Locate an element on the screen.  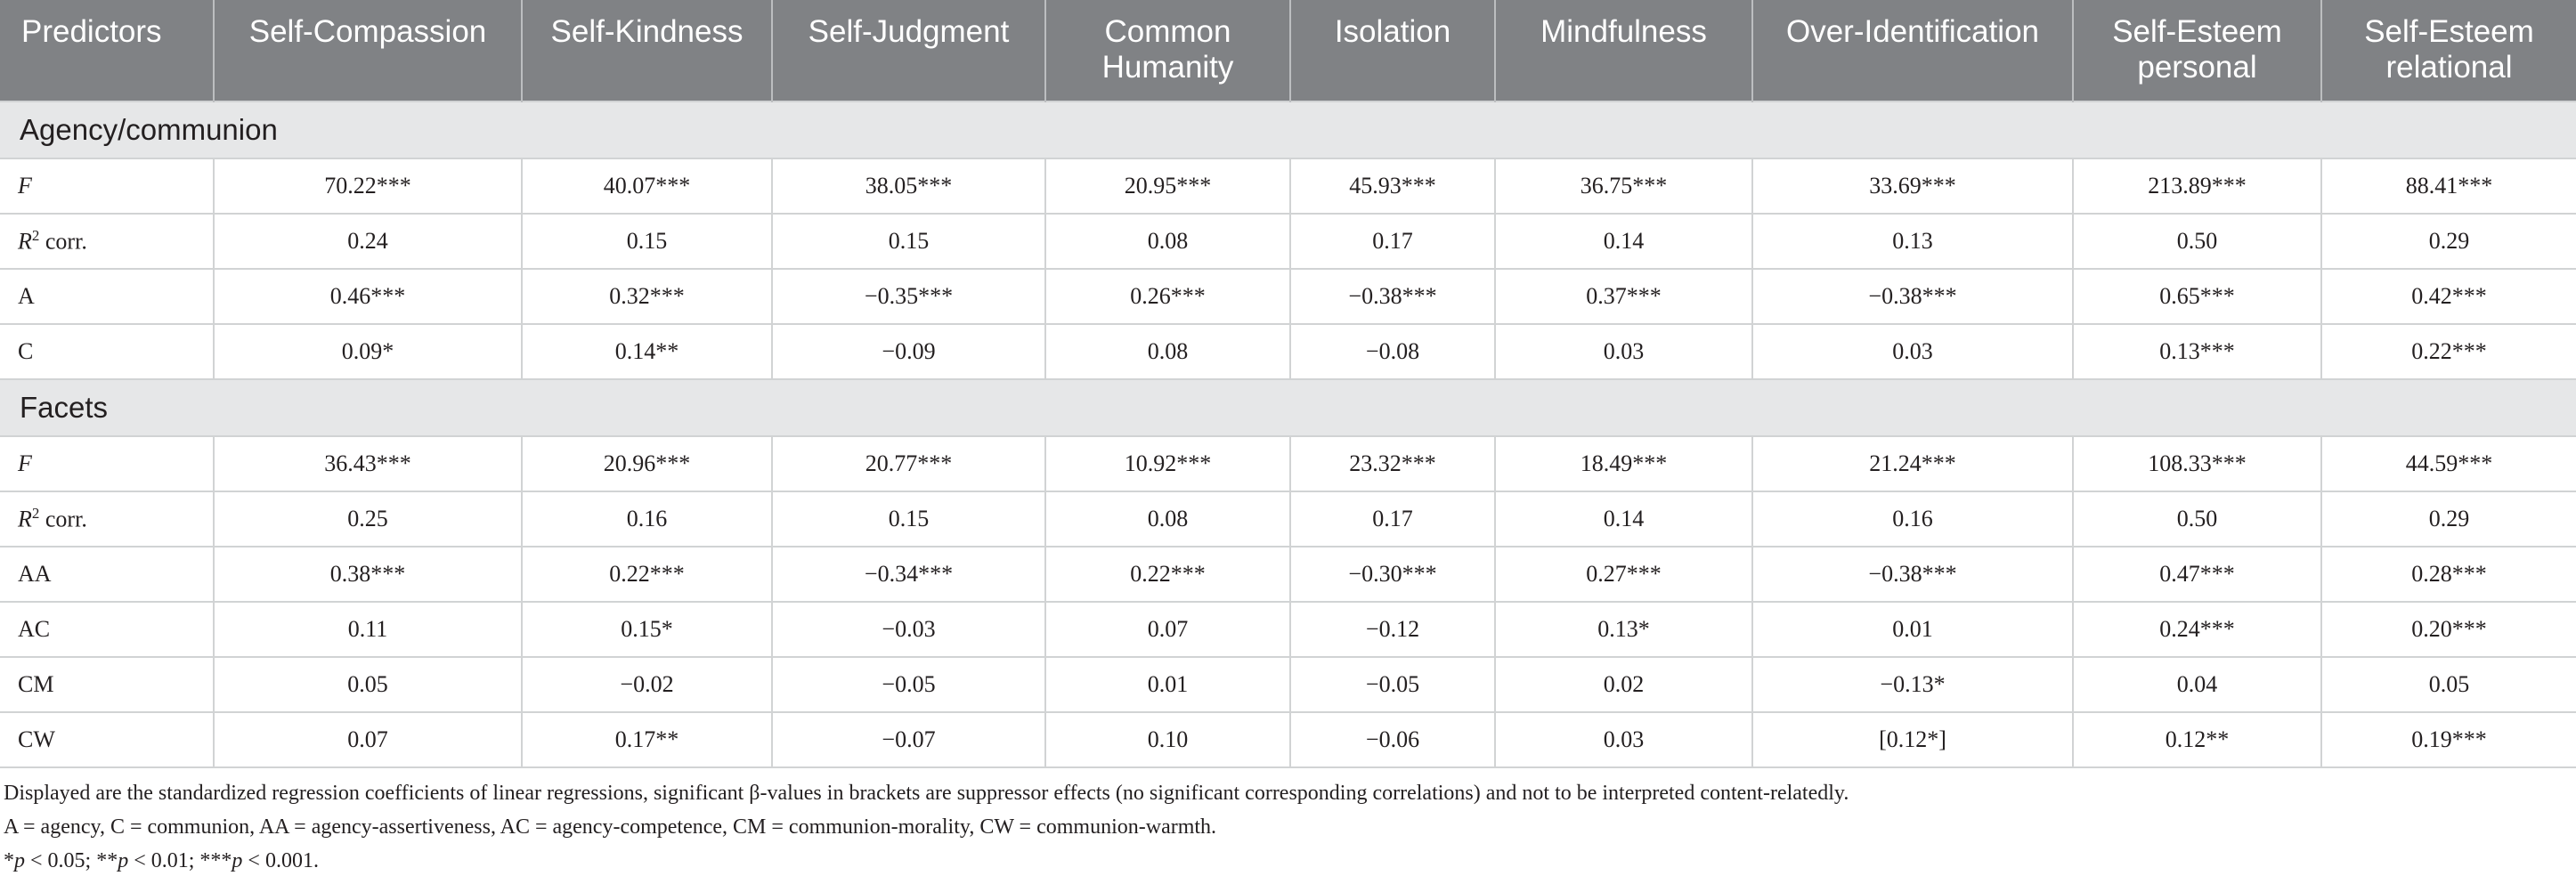
value-cell-self-compassion: 36.43*** is located at coordinates (367, 464).